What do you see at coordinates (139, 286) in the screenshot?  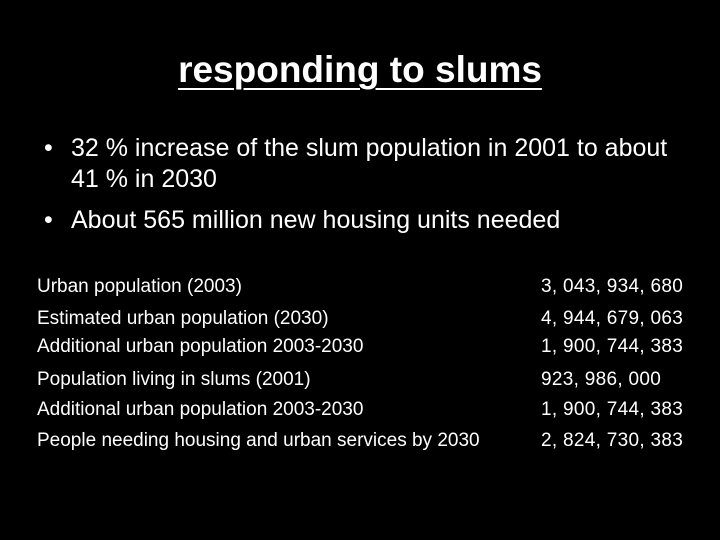 I see `row-label: Urban population (2003)` at bounding box center [139, 286].